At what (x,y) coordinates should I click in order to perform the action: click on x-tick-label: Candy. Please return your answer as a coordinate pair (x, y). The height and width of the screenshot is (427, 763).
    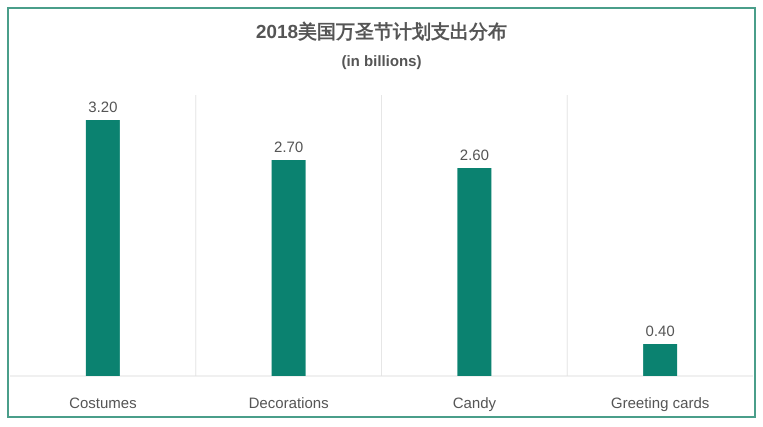
    Looking at the image, I should click on (474, 403).